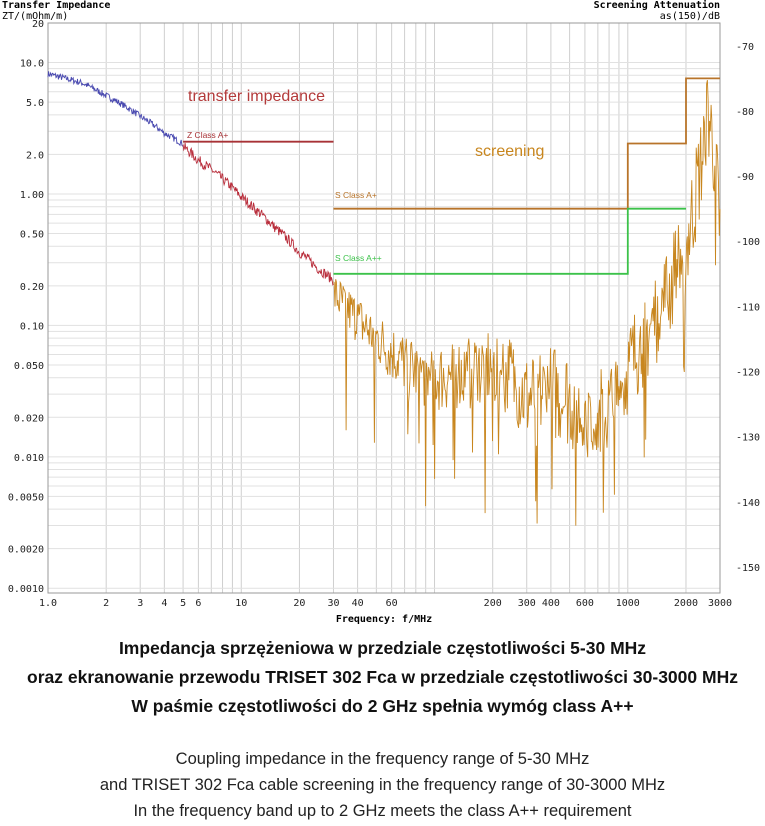  I want to click on left-tick-label: 1.00, so click(32, 195).